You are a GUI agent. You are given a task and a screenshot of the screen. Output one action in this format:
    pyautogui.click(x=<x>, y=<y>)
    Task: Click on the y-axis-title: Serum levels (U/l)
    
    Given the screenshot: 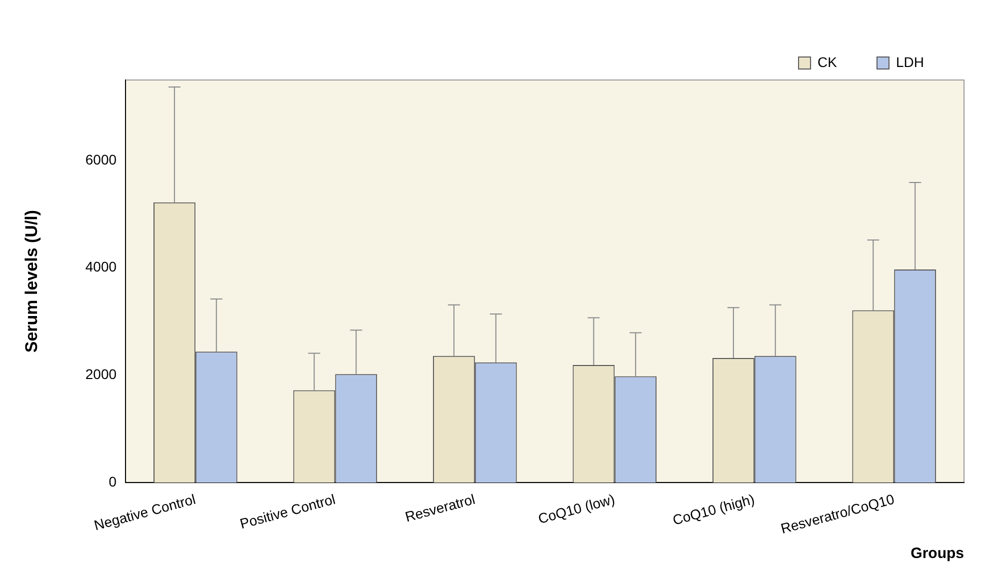 What is the action you would take?
    pyautogui.click(x=31, y=281)
    